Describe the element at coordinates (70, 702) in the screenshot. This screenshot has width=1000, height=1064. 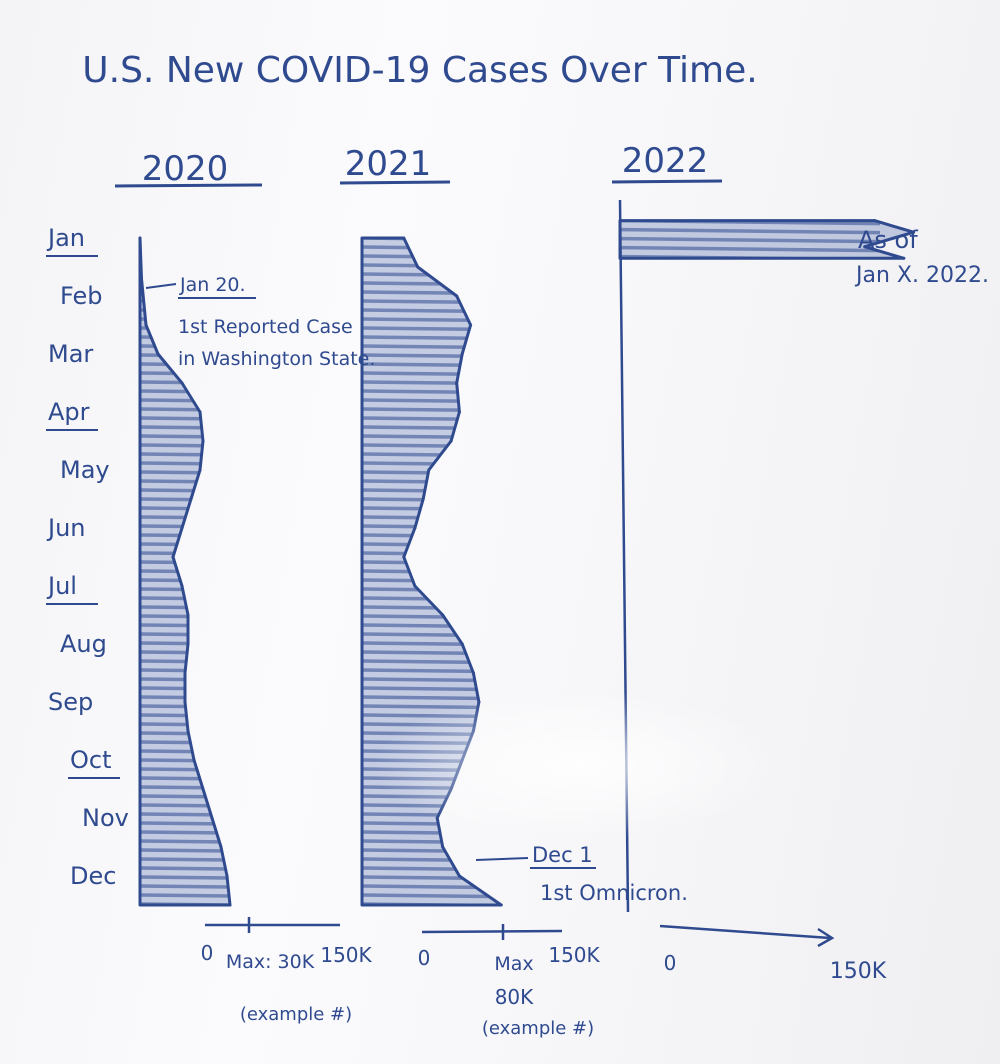
I see `month-label: Sep` at that location.